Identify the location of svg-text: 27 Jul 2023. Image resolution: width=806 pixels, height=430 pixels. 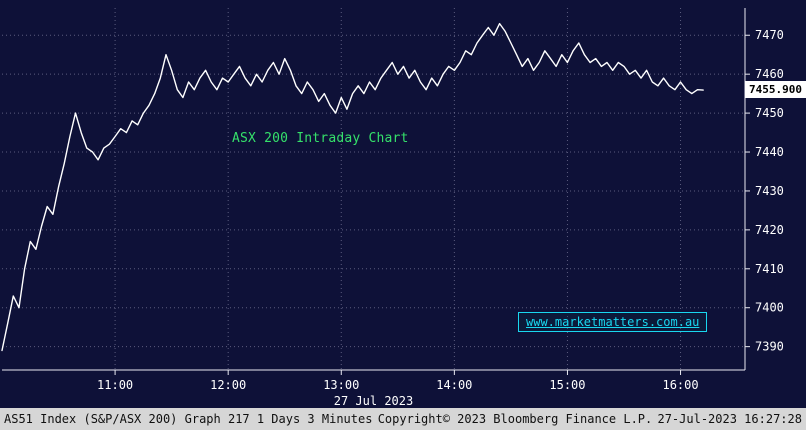
(373, 401).